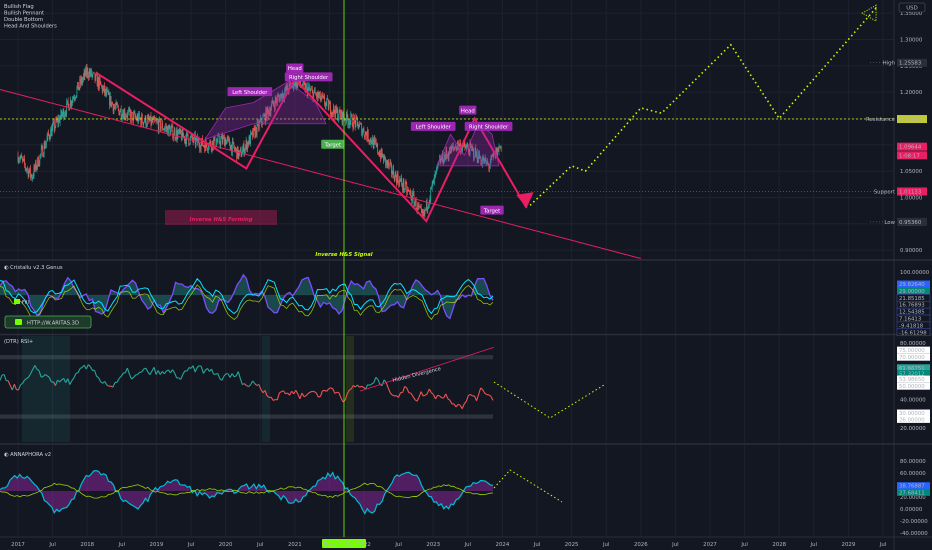 This screenshot has height=550, width=932. I want to click on osc1-value-label: 7.16413, so click(910, 320).